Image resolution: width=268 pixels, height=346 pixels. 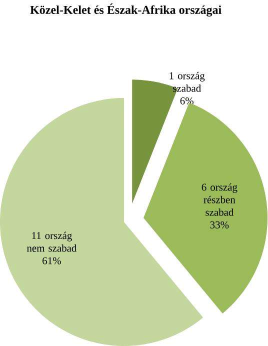 What do you see at coordinates (220, 199) in the screenshot?
I see `slice-label: 6 ország részben szabad` at bounding box center [220, 199].